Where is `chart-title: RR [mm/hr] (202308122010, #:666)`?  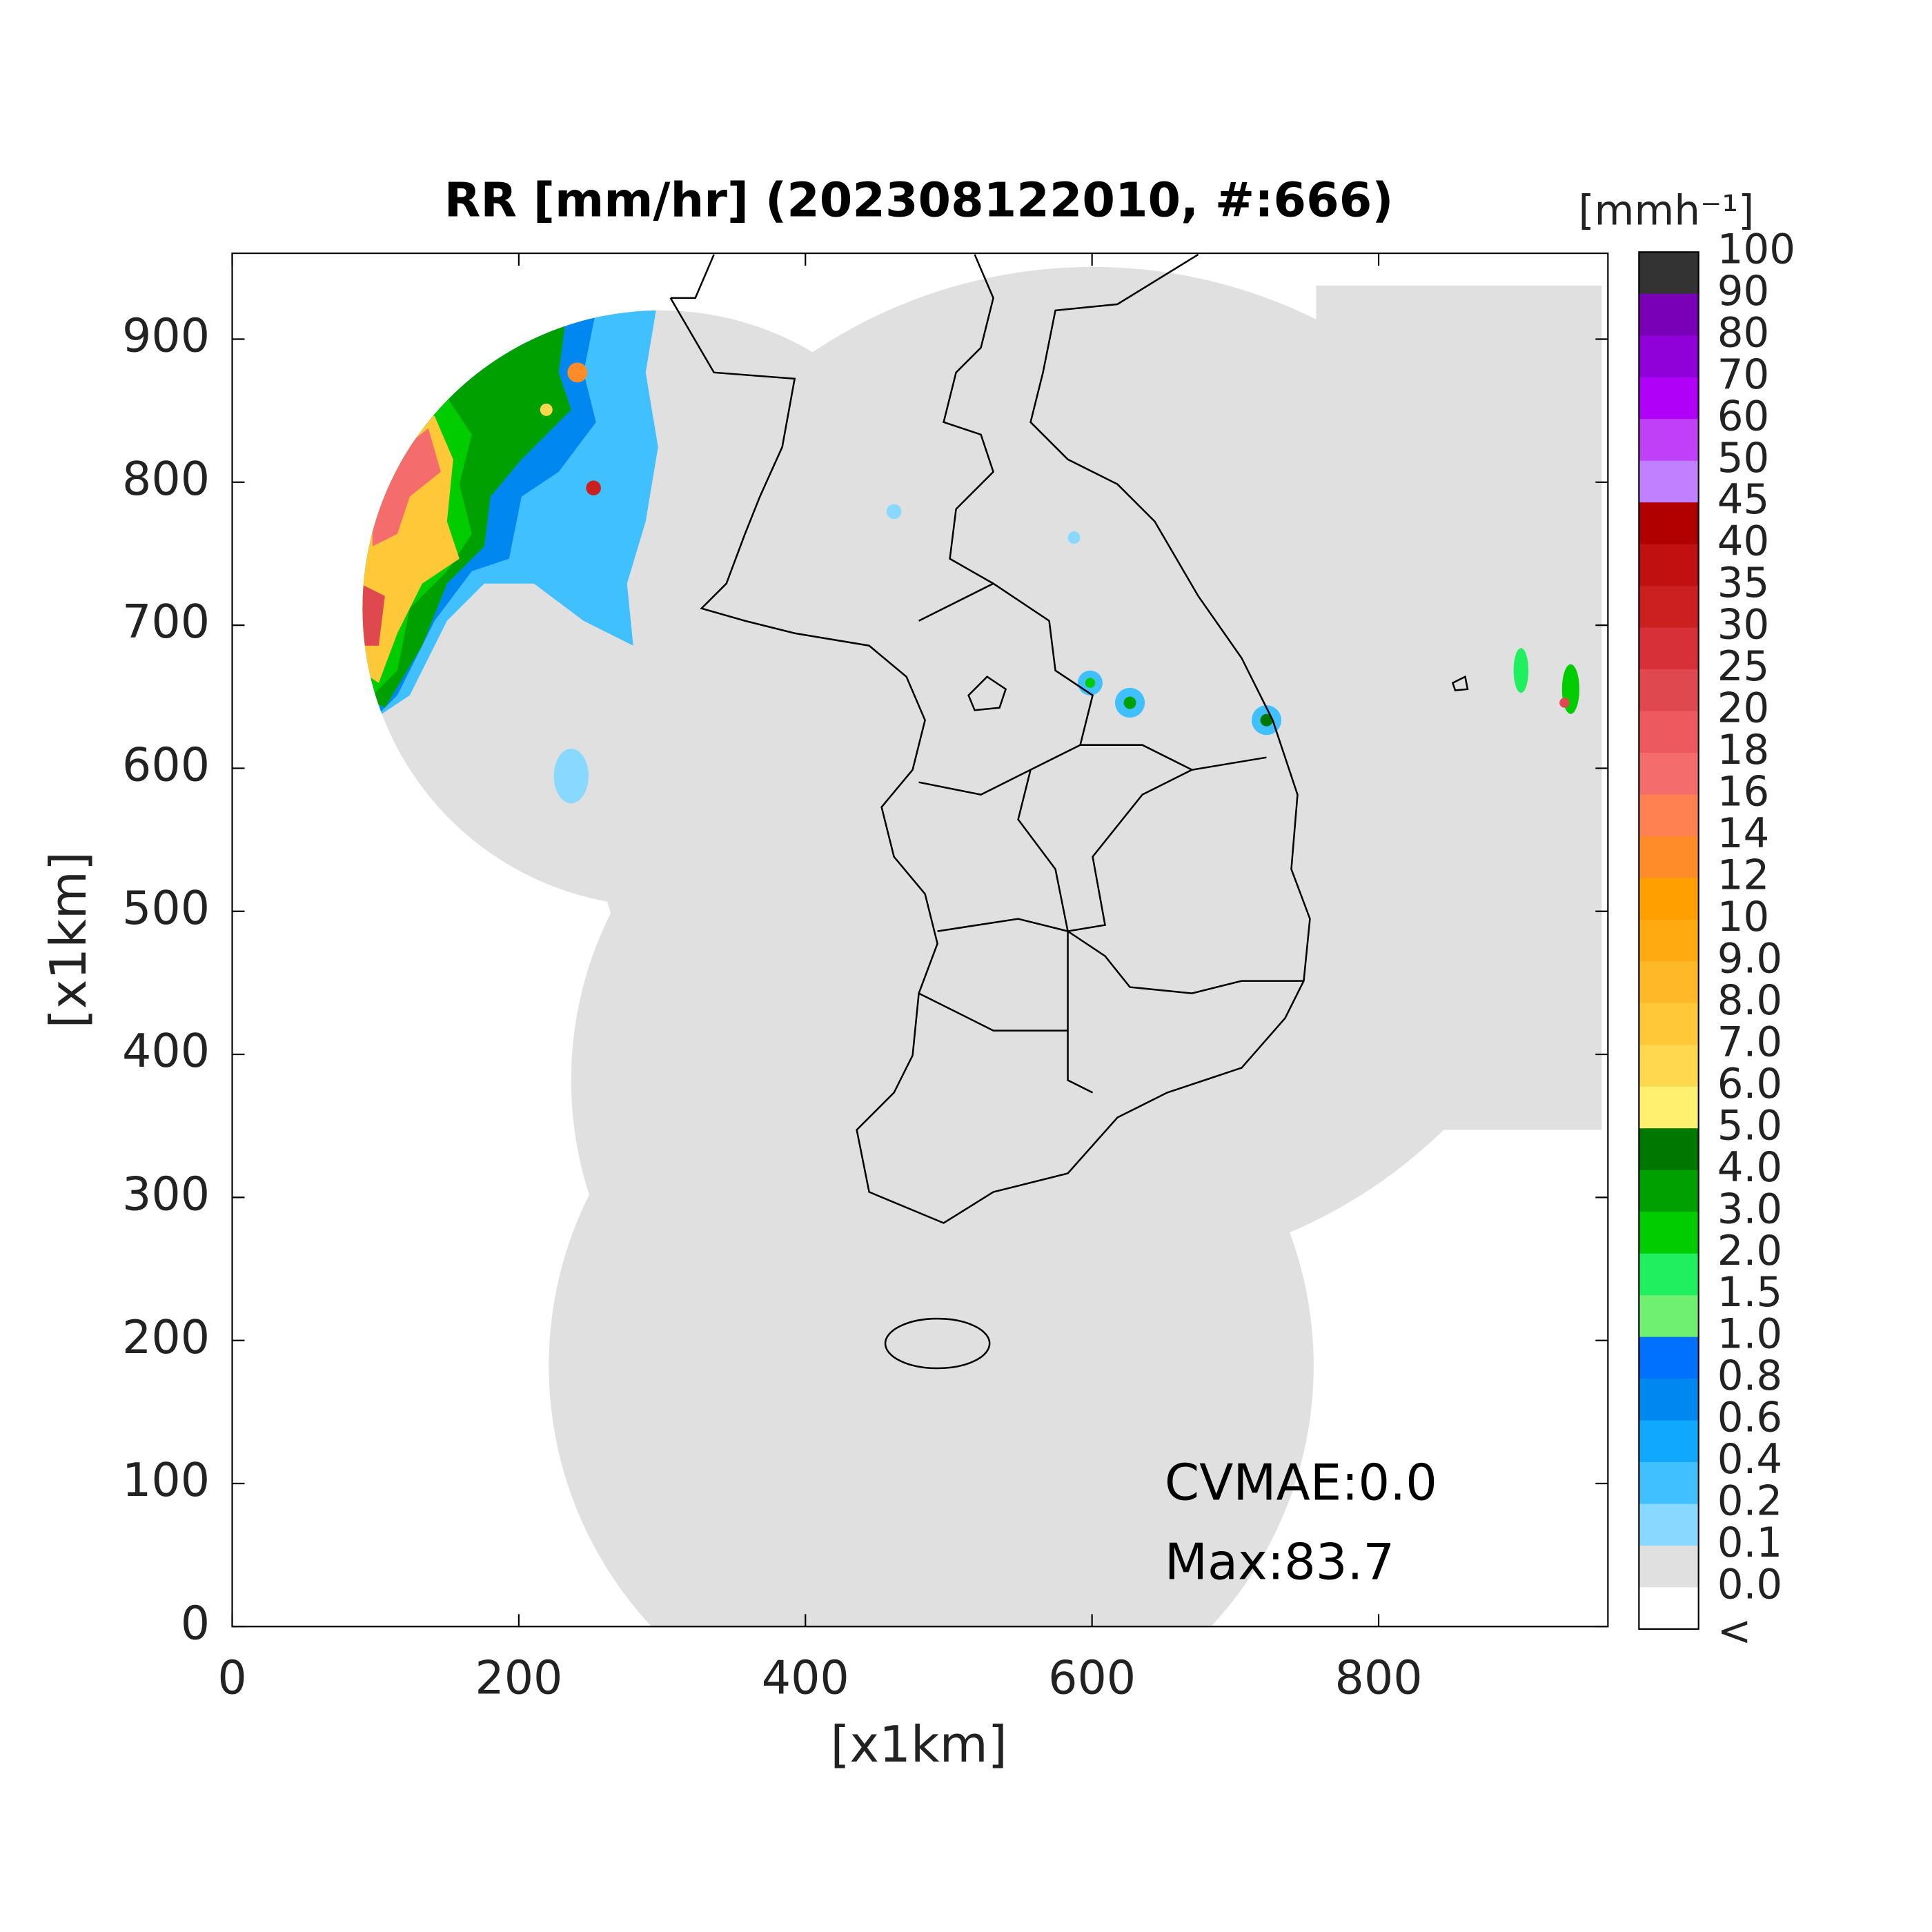
chart-title: RR [mm/hr] (202308122010, #:666) is located at coordinates (919, 201).